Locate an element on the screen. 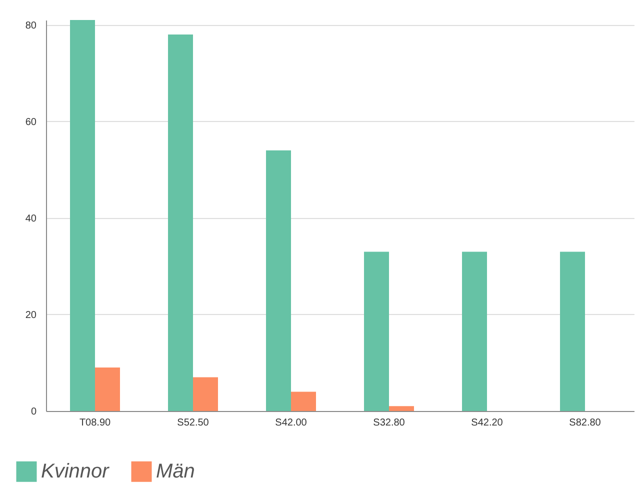 The width and height of the screenshot is (636, 487). x-tick-label: S42.20 is located at coordinates (487, 423).